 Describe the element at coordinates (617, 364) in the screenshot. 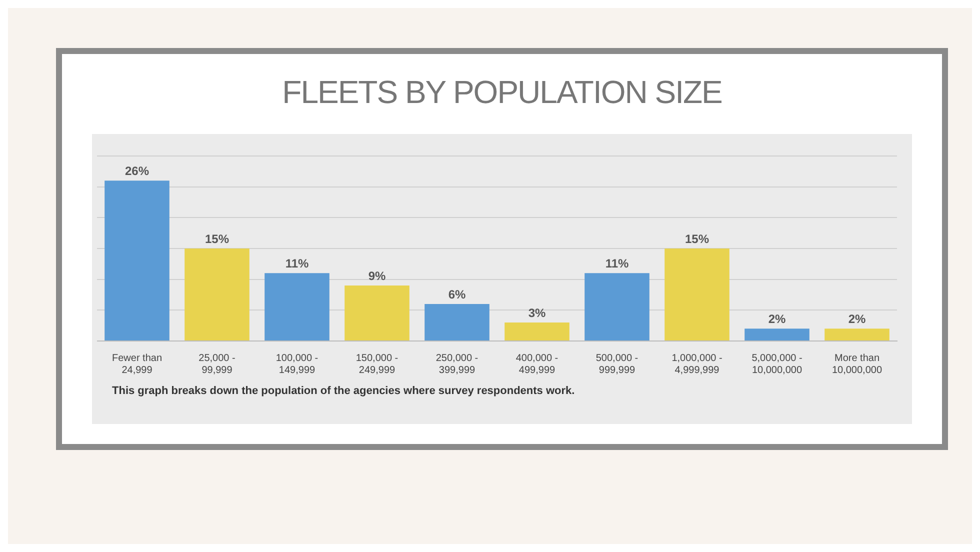

I see `x-tick-label: 500,000 - 999,999` at that location.